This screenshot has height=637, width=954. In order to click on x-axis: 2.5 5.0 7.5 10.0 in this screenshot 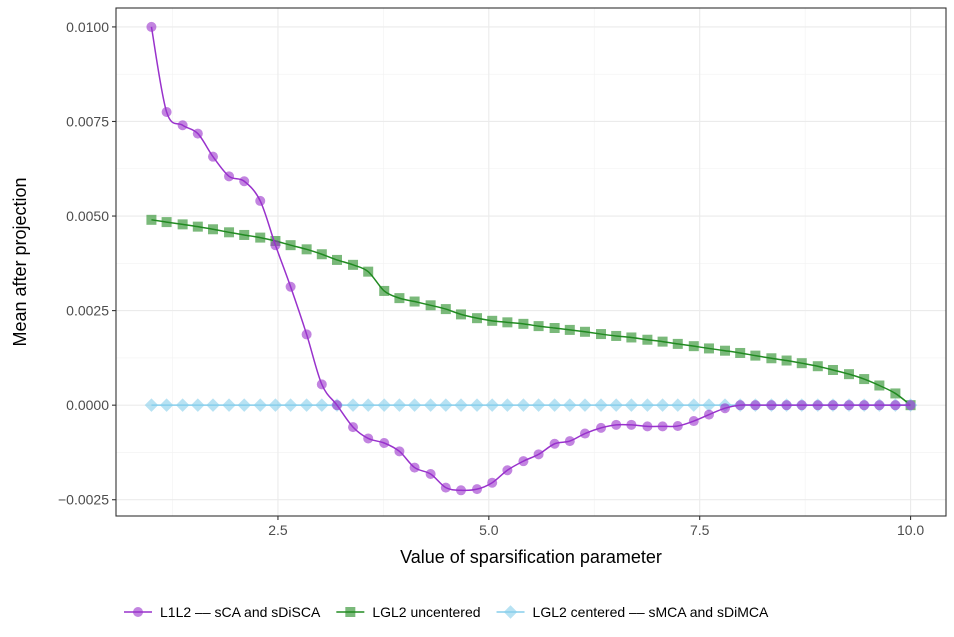, I will do `click(596, 527)`.